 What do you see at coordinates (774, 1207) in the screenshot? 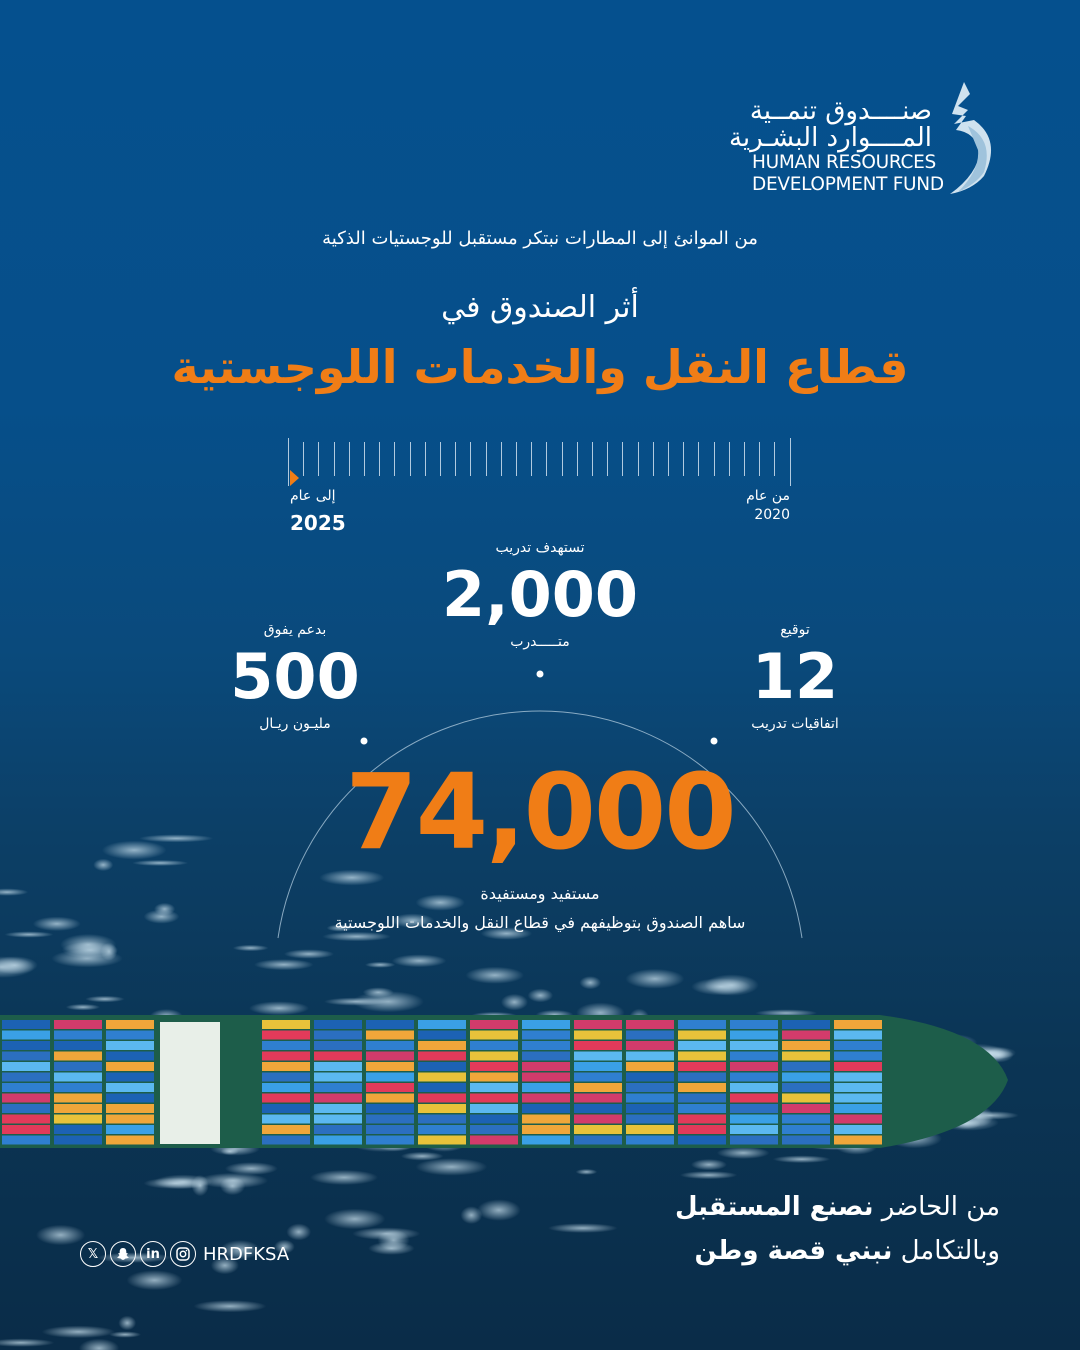
I see `slogan-line1-bold: نصنع المستقبل` at bounding box center [774, 1207].